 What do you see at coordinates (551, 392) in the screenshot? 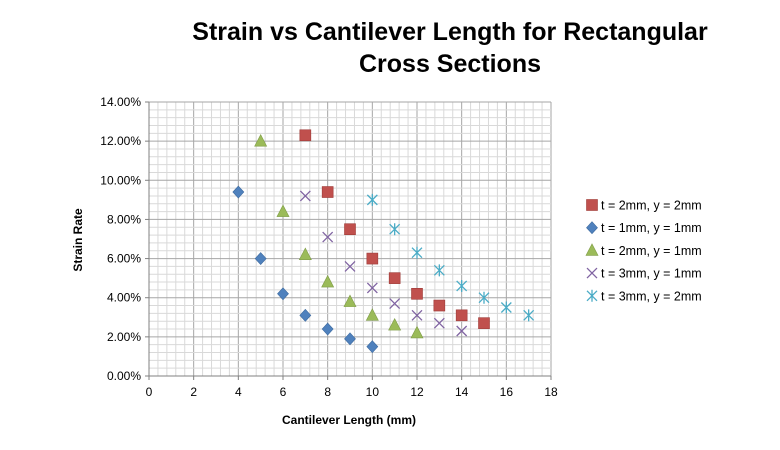
I see `x-tick-label: 18` at bounding box center [551, 392].